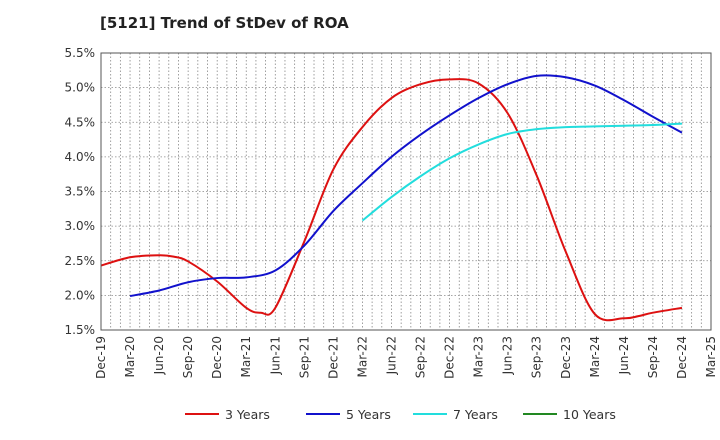 This screenshot has height=440, width=720. I want to click on x-tick-label: Mar-25, so click(711, 356).